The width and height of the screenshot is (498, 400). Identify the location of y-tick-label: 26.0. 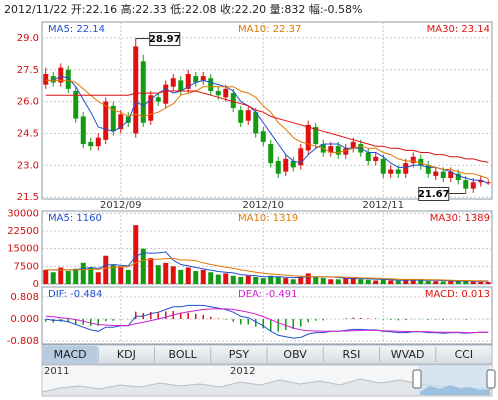
(28, 102).